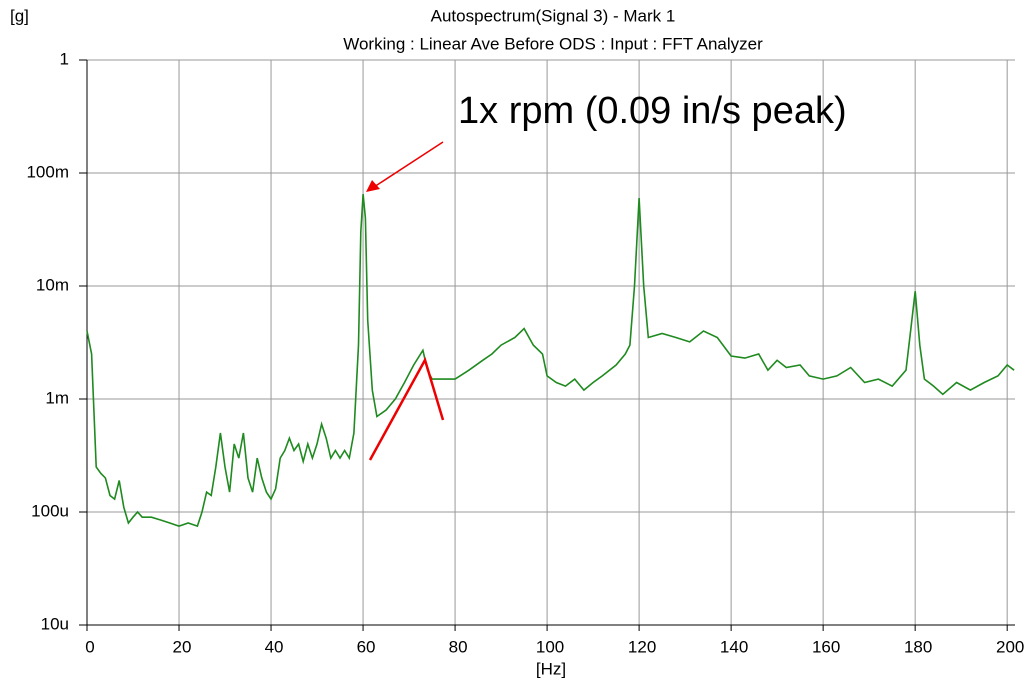 The width and height of the screenshot is (1024, 682). I want to click on x-tick-label: 0, so click(89, 646).